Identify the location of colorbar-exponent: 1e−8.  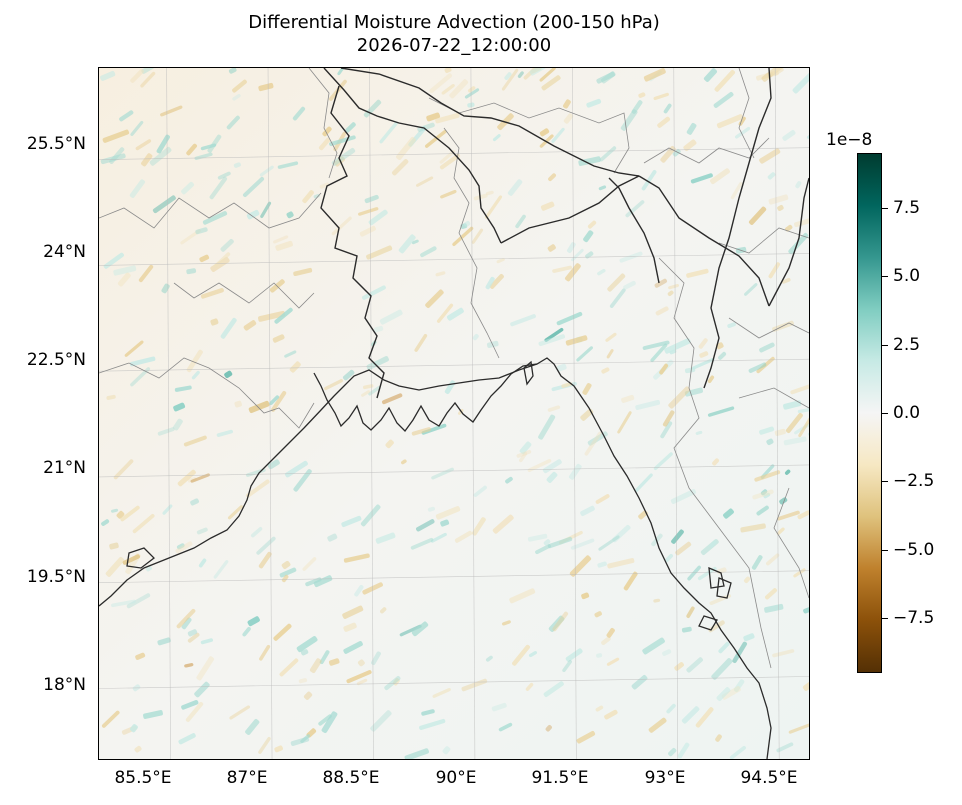
(849, 140).